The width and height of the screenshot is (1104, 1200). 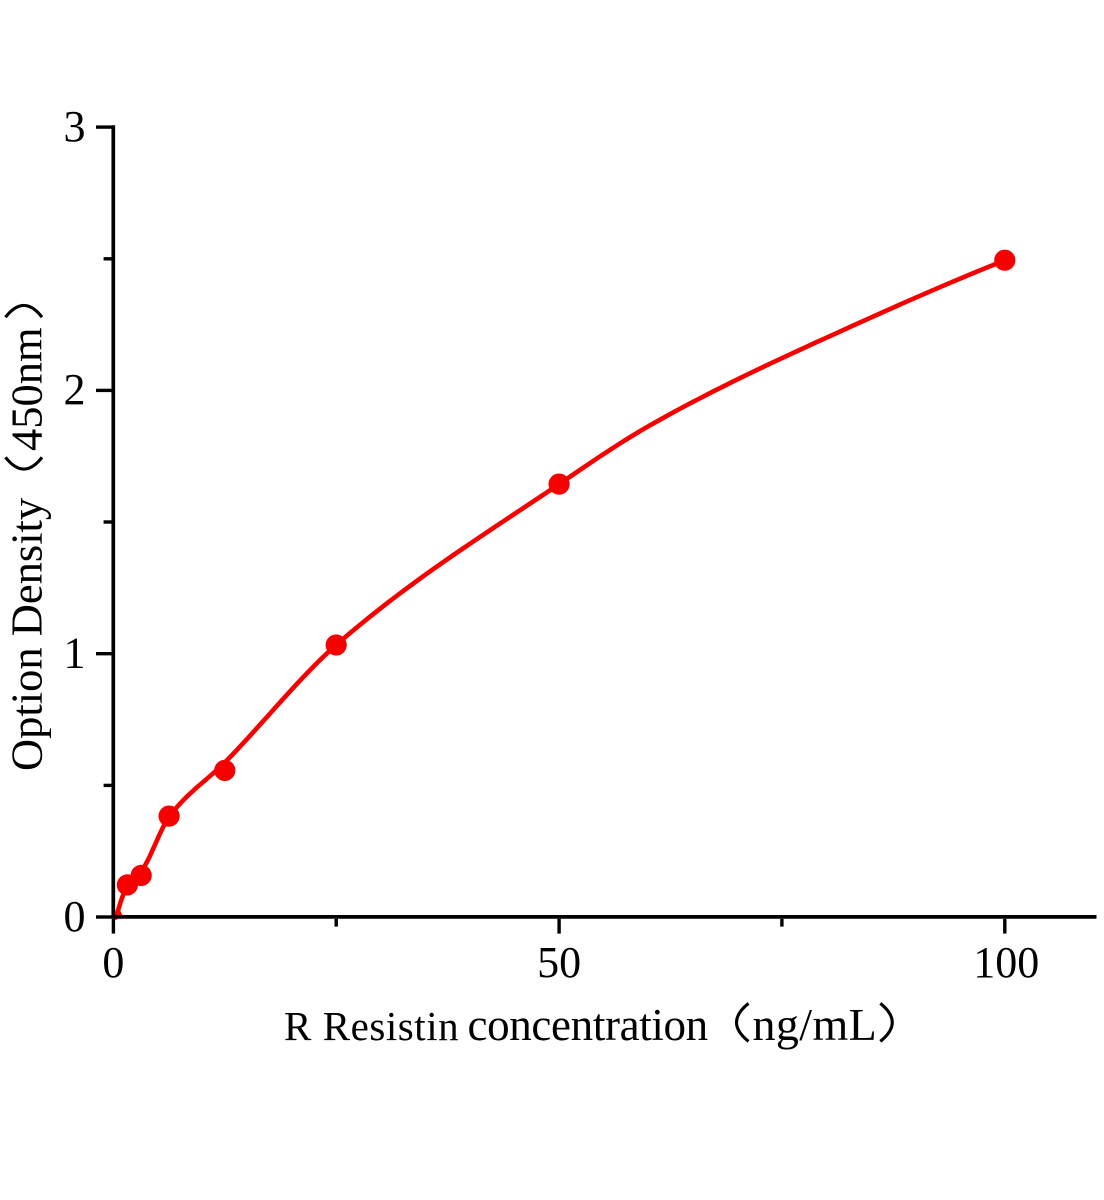 I want to click on svg-text: 100, so click(x=1006, y=962).